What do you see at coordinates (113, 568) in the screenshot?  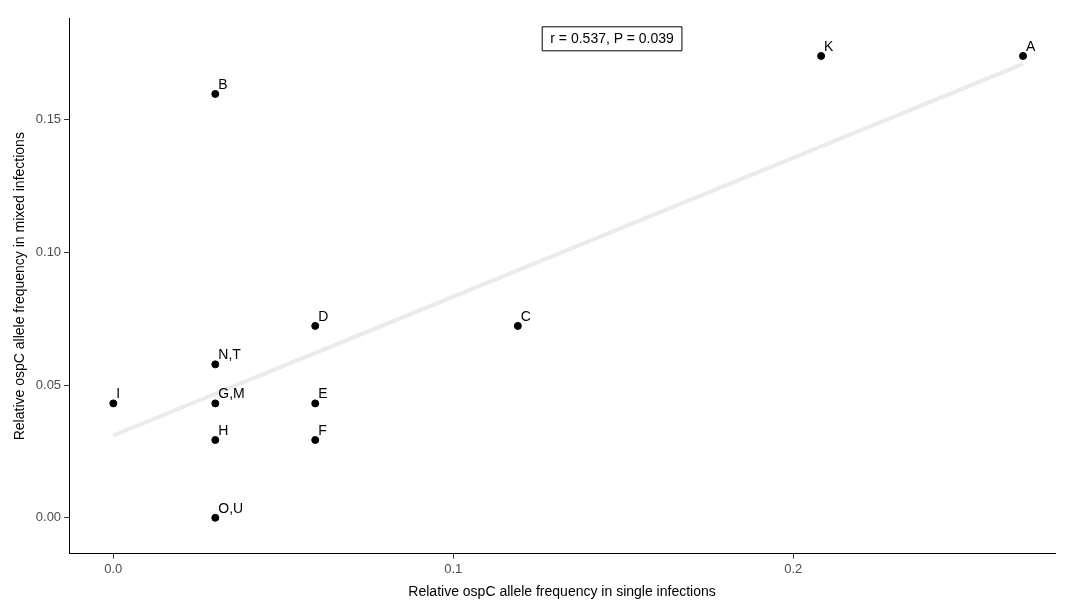 I see `x-tick-label: 0.0` at bounding box center [113, 568].